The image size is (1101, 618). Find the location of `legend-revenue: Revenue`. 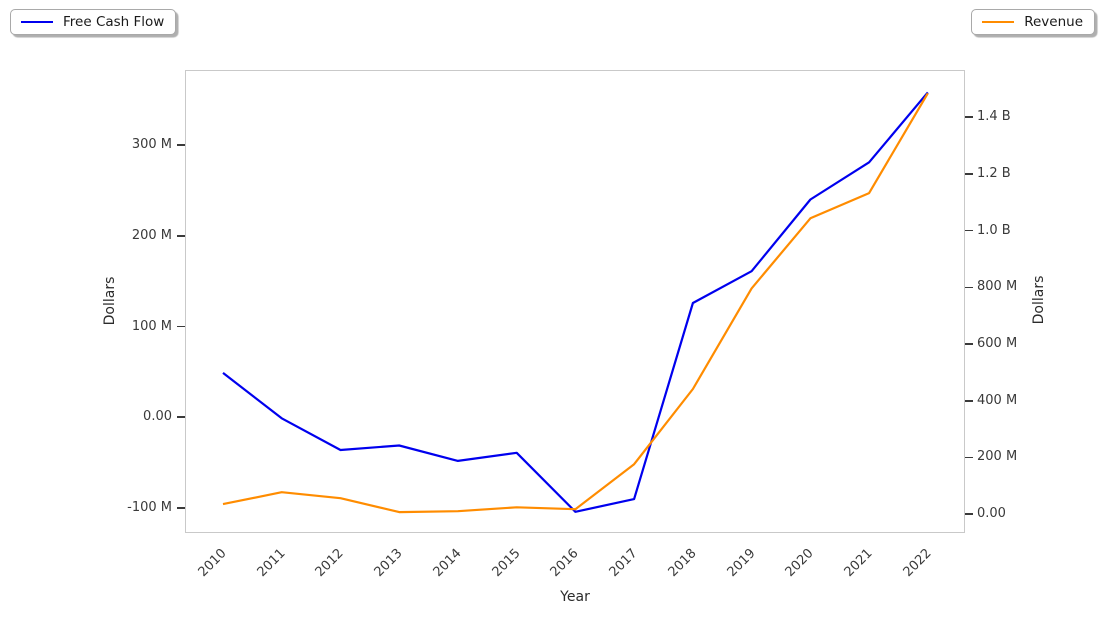

legend-revenue: Revenue is located at coordinates (1033, 22).